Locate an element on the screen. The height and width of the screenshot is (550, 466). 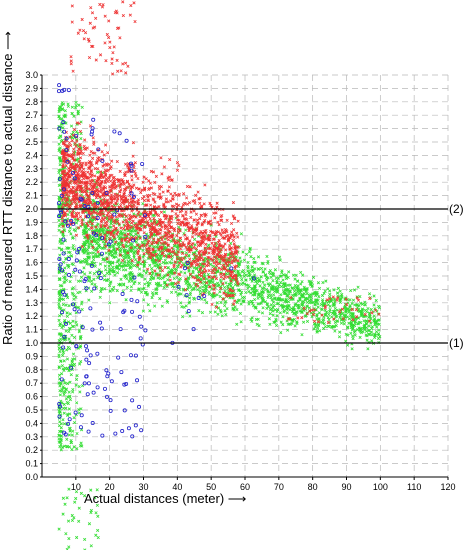
y-tick-label: 2.9 is located at coordinates (31, 88).